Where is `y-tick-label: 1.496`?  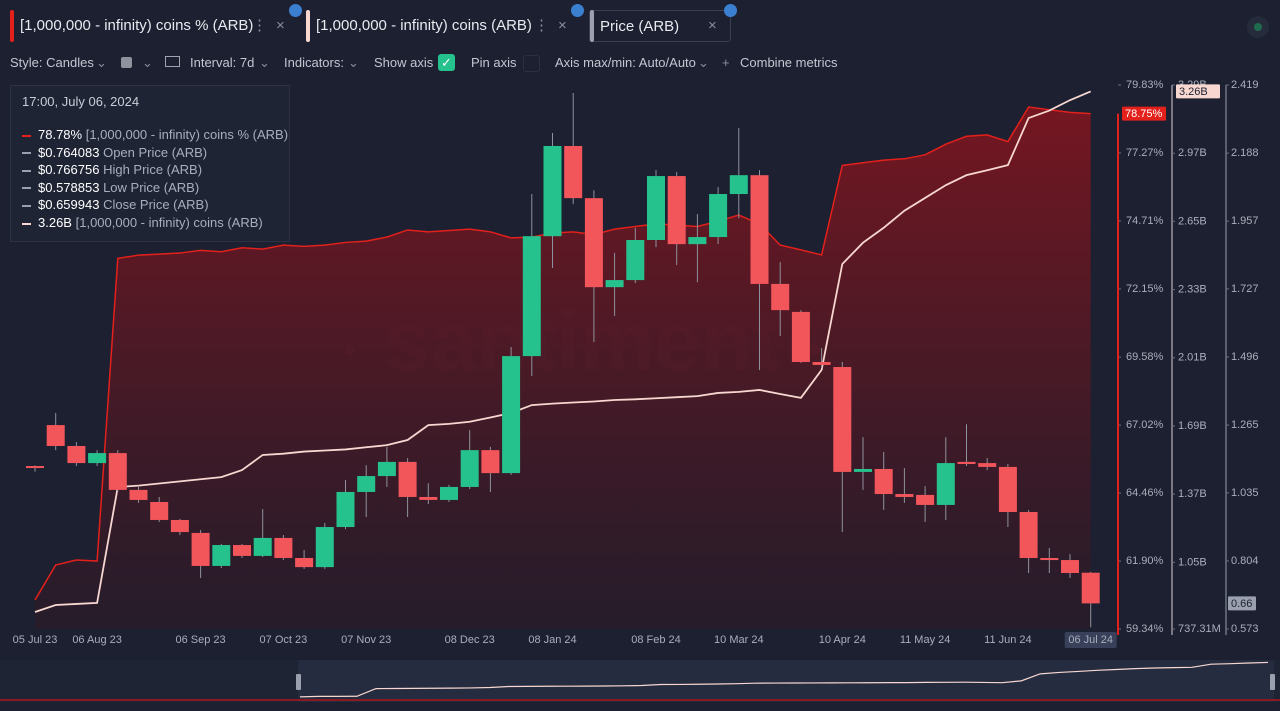 y-tick-label: 1.496 is located at coordinates (1245, 357).